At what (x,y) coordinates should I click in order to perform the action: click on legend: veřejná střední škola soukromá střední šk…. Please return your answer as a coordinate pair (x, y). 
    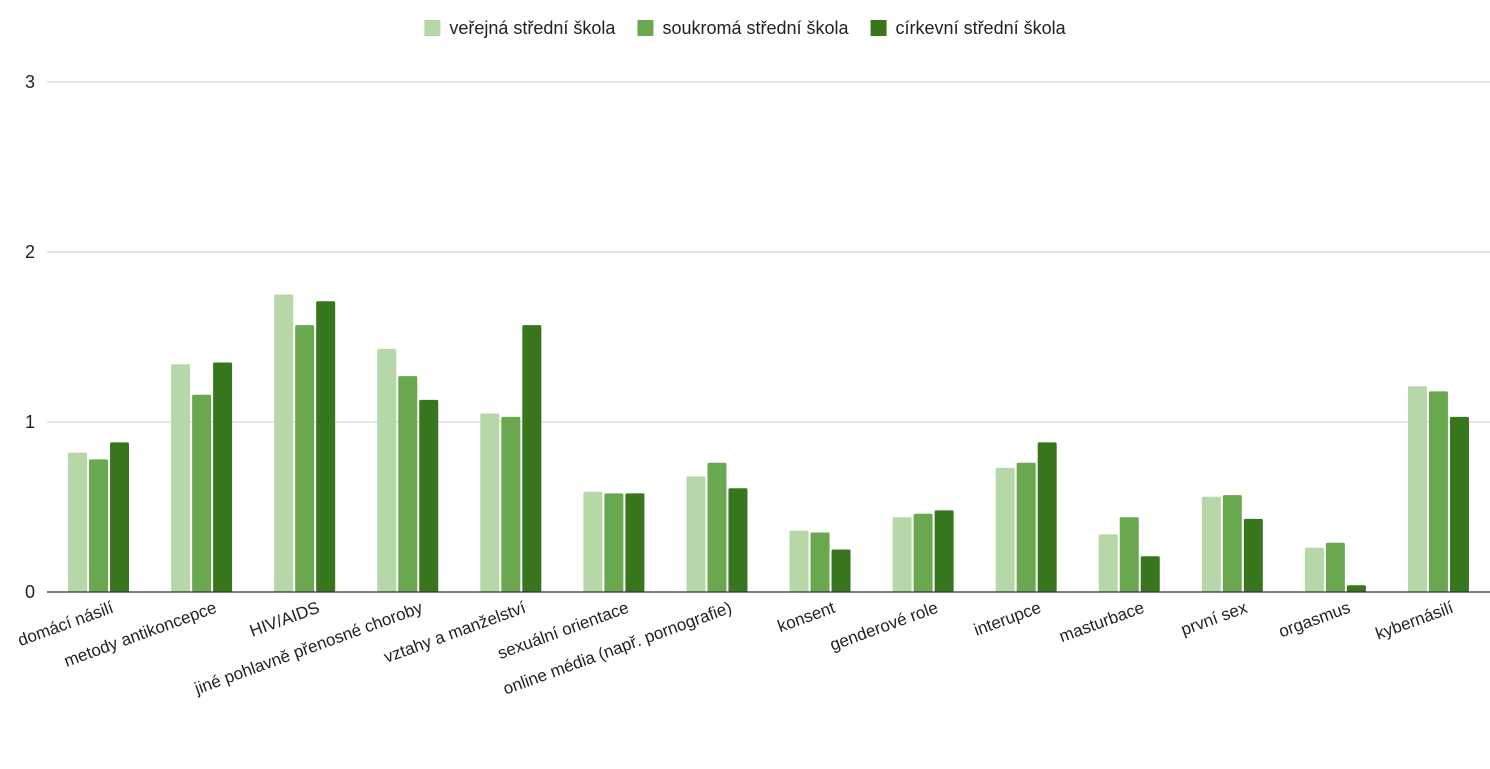
    Looking at the image, I should click on (745, 28).